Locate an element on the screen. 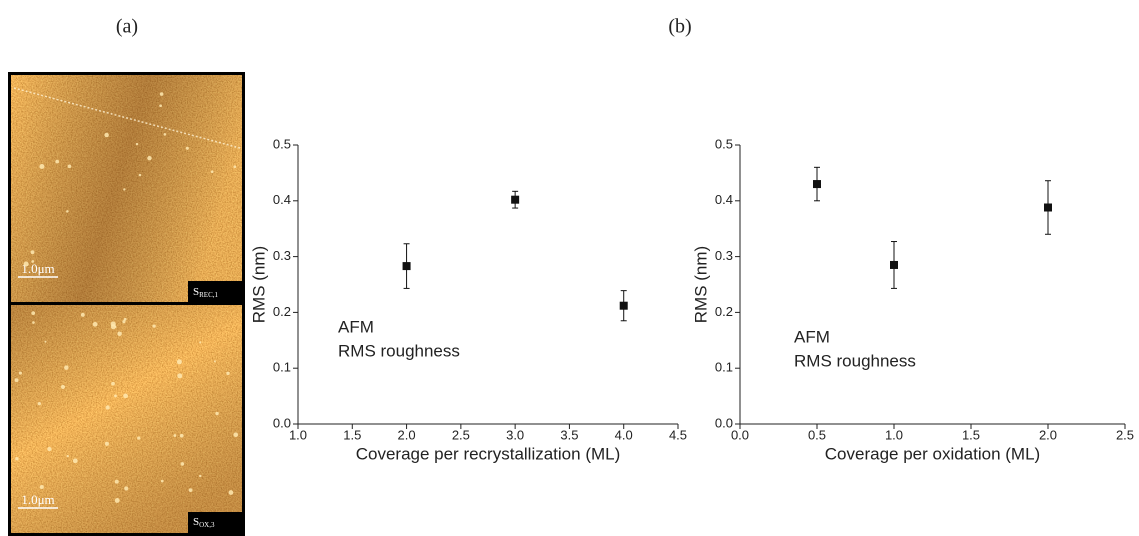 This screenshot has width=1139, height=536. image-label: SREC,1 is located at coordinates (205, 292).